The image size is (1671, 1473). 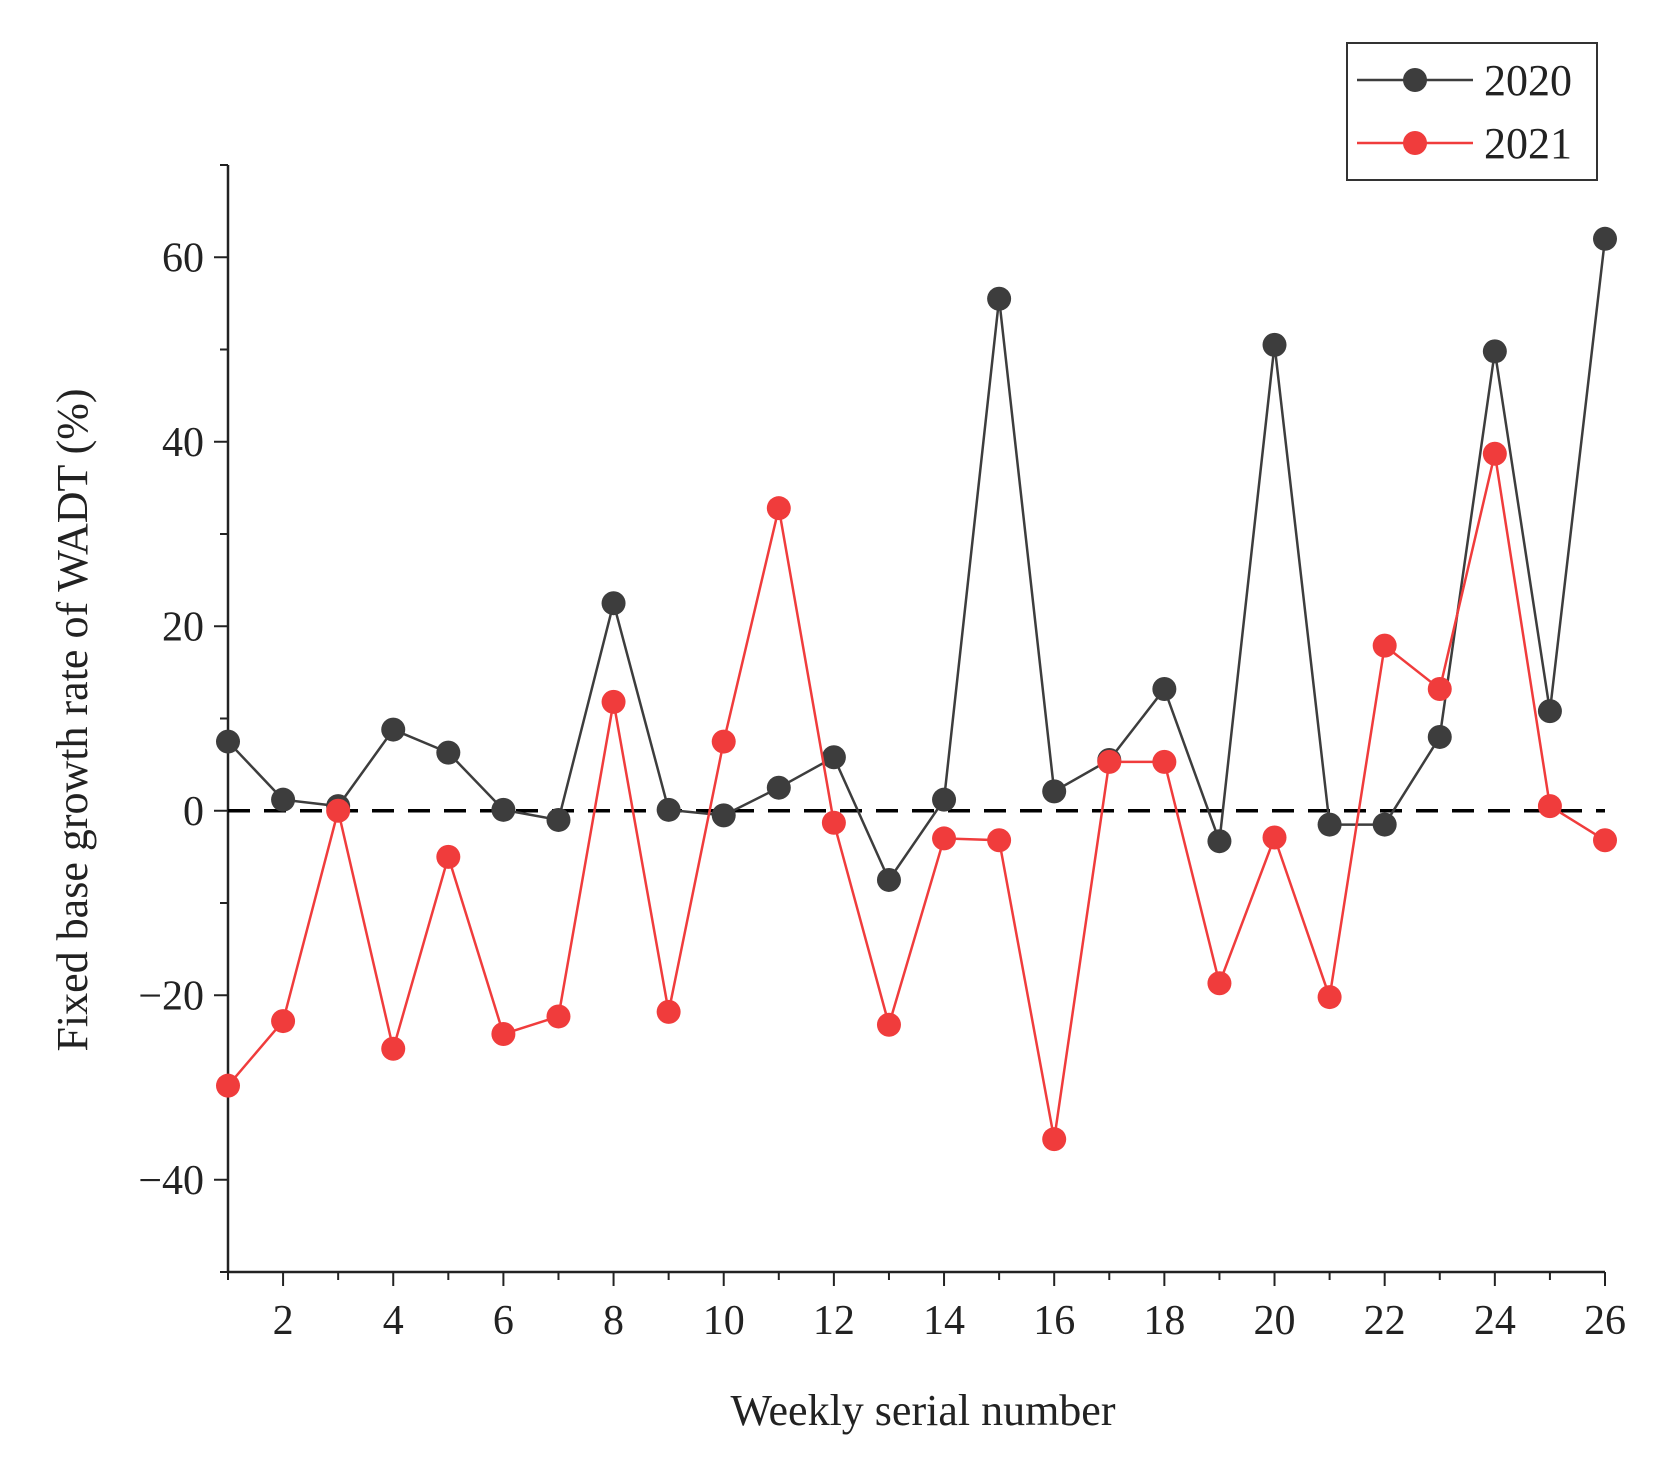 I want to click on y-tick-label: 60, so click(x=183, y=258).